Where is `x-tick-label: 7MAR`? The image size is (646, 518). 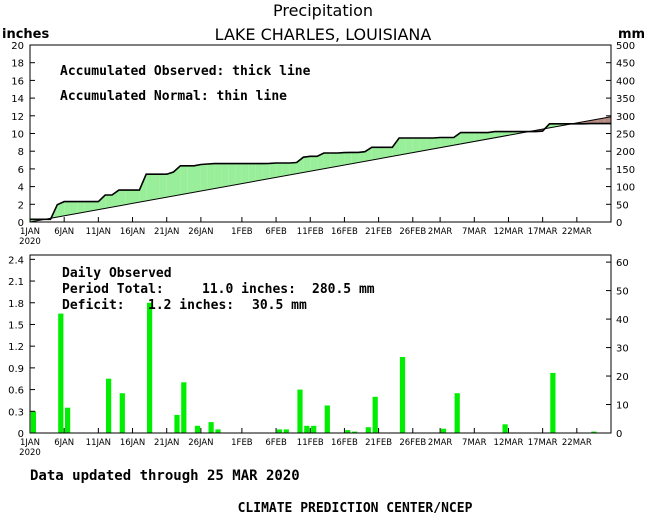 x-tick-label: 7MAR is located at coordinates (474, 443).